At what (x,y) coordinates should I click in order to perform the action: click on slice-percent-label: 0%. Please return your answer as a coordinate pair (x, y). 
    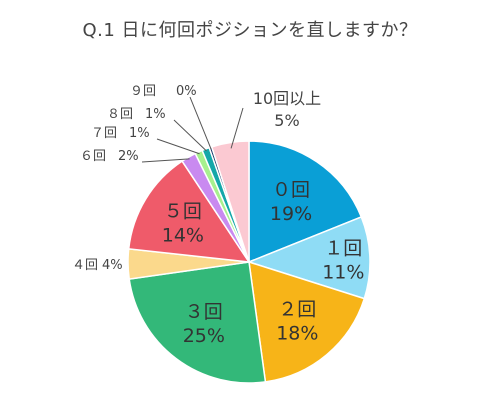
    Looking at the image, I should click on (186, 91).